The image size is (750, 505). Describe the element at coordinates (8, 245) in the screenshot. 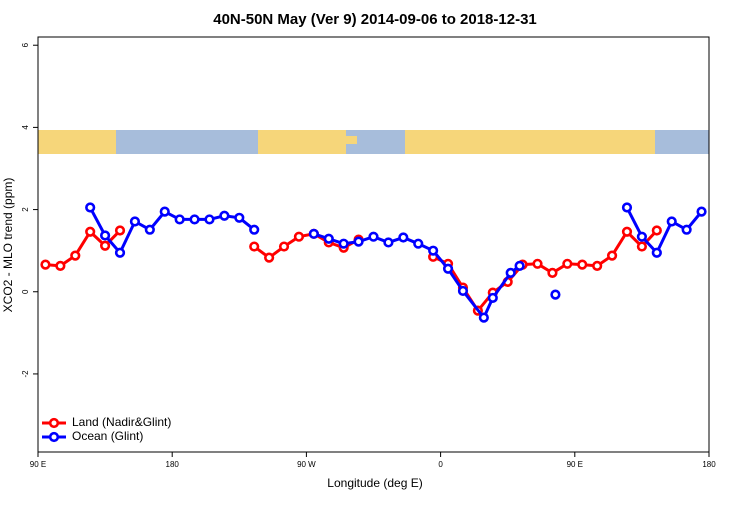

I see `y-axis-label: XCO2 - MLO trend (ppm)` at that location.